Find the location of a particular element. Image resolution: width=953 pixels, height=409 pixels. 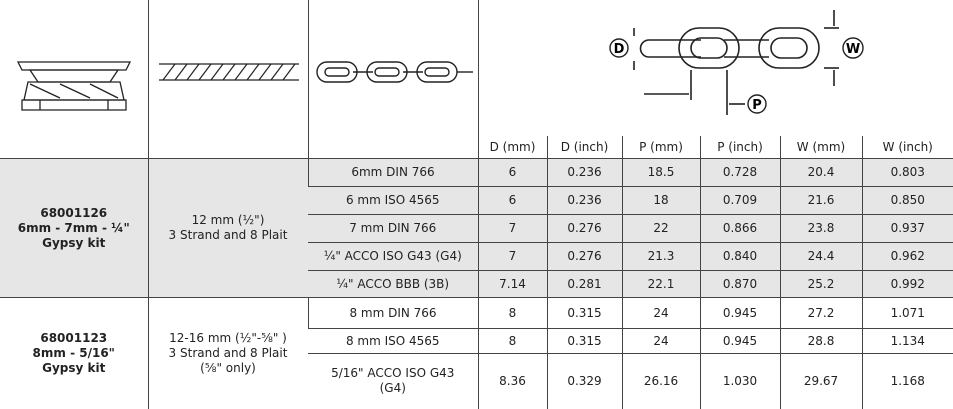

chain-cell: 7 mm DIN 766 is located at coordinates (393, 228).